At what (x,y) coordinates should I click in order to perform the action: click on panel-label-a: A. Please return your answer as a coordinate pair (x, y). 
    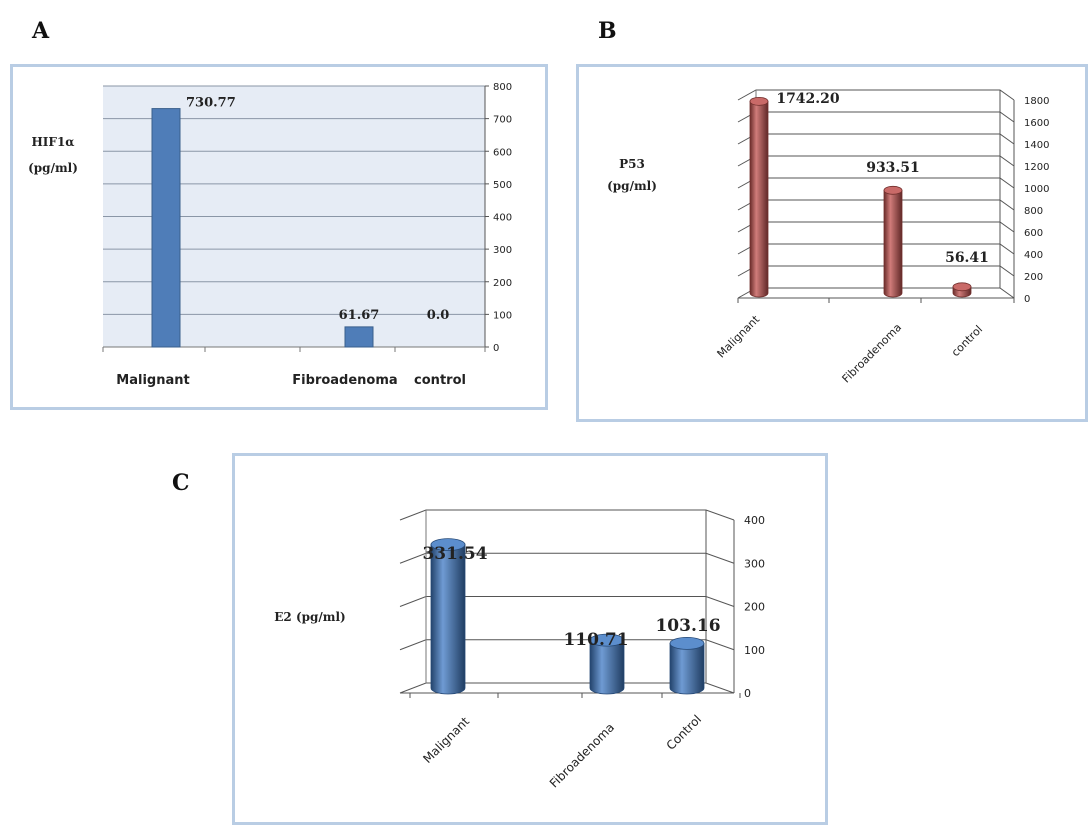
    Looking at the image, I should click on (41, 31).